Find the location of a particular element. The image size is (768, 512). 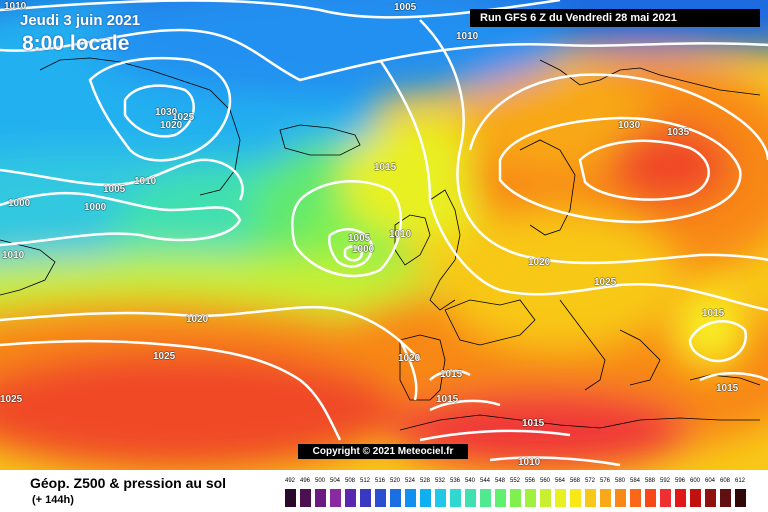

legend-tick: 604 is located at coordinates (709, 481).